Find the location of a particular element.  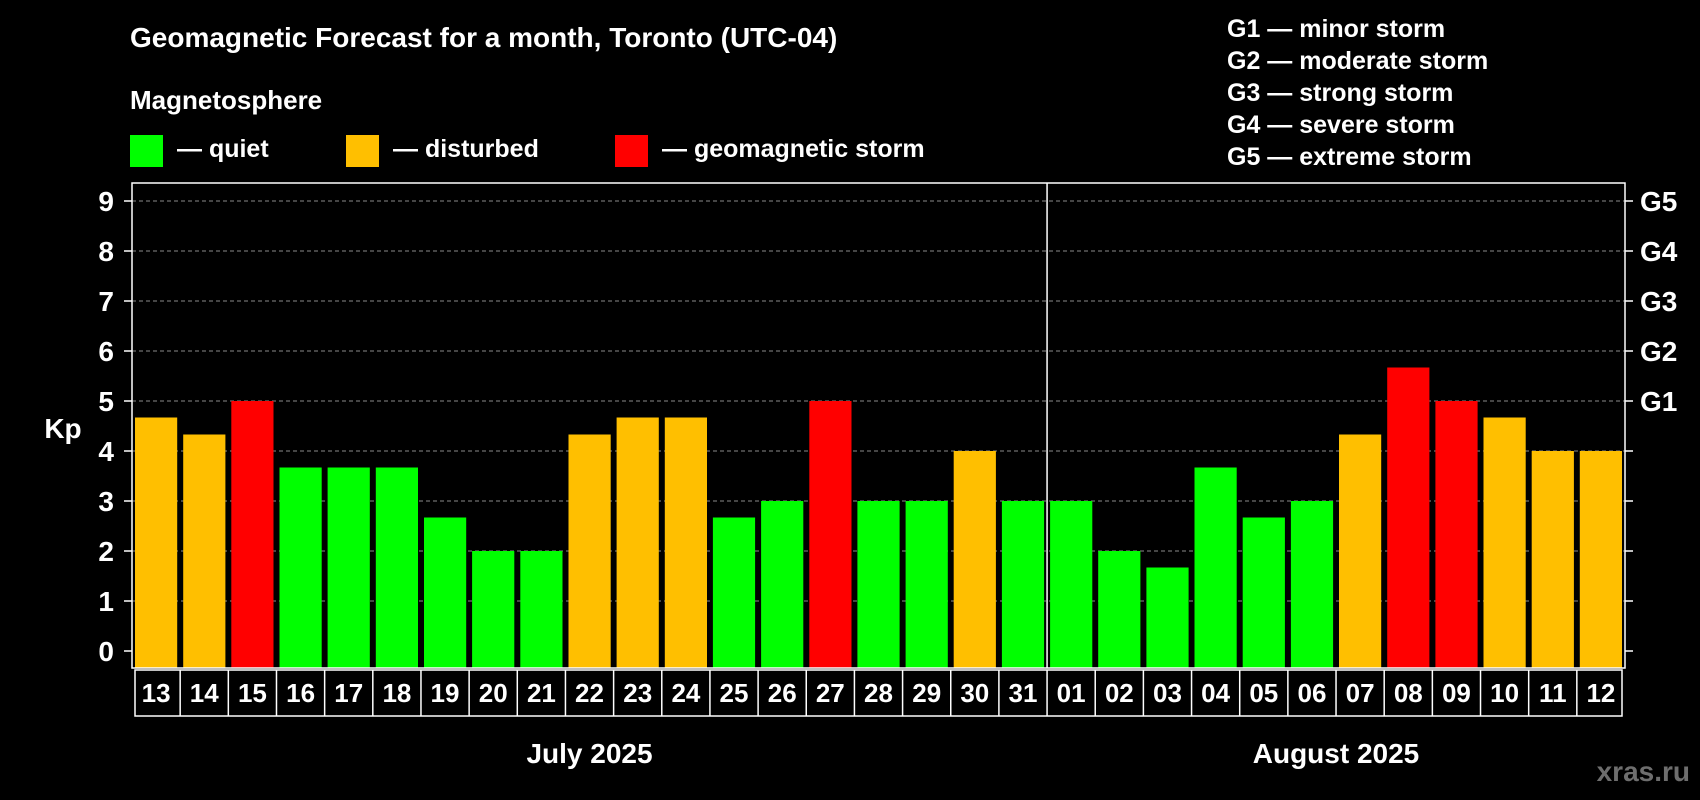

storm-scale-item: G4 — severe storm is located at coordinates (1341, 125).